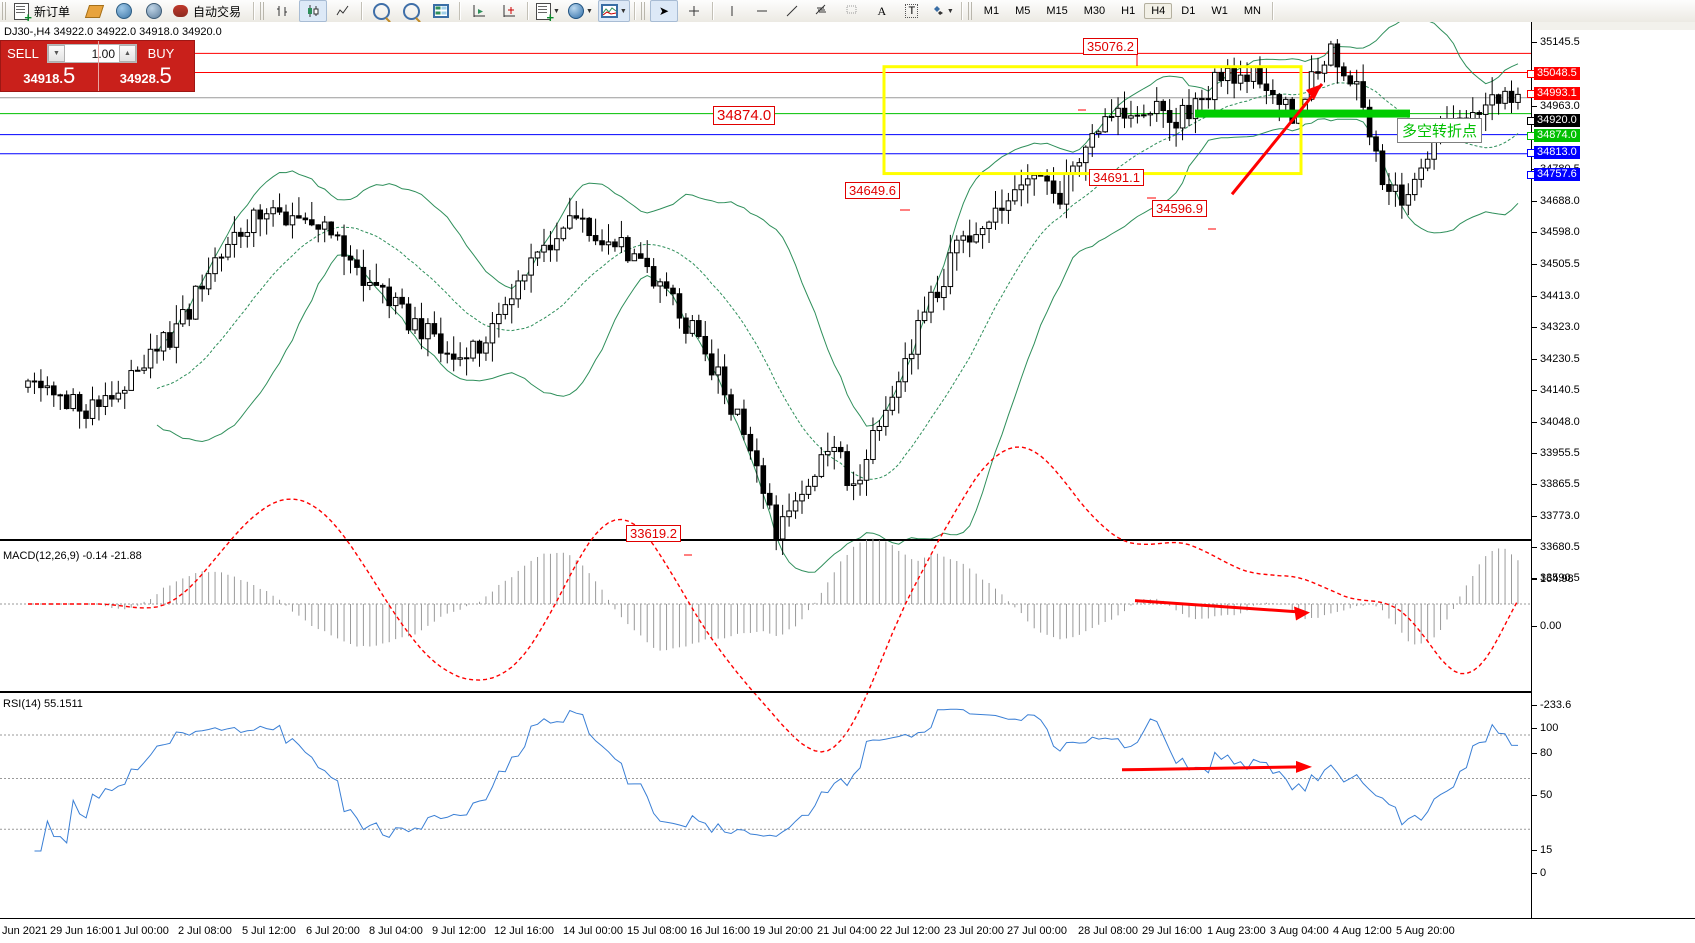  Describe the element at coordinates (1557, 135) in the screenshot. I see `price-tag-green-level: 34874.0` at that location.